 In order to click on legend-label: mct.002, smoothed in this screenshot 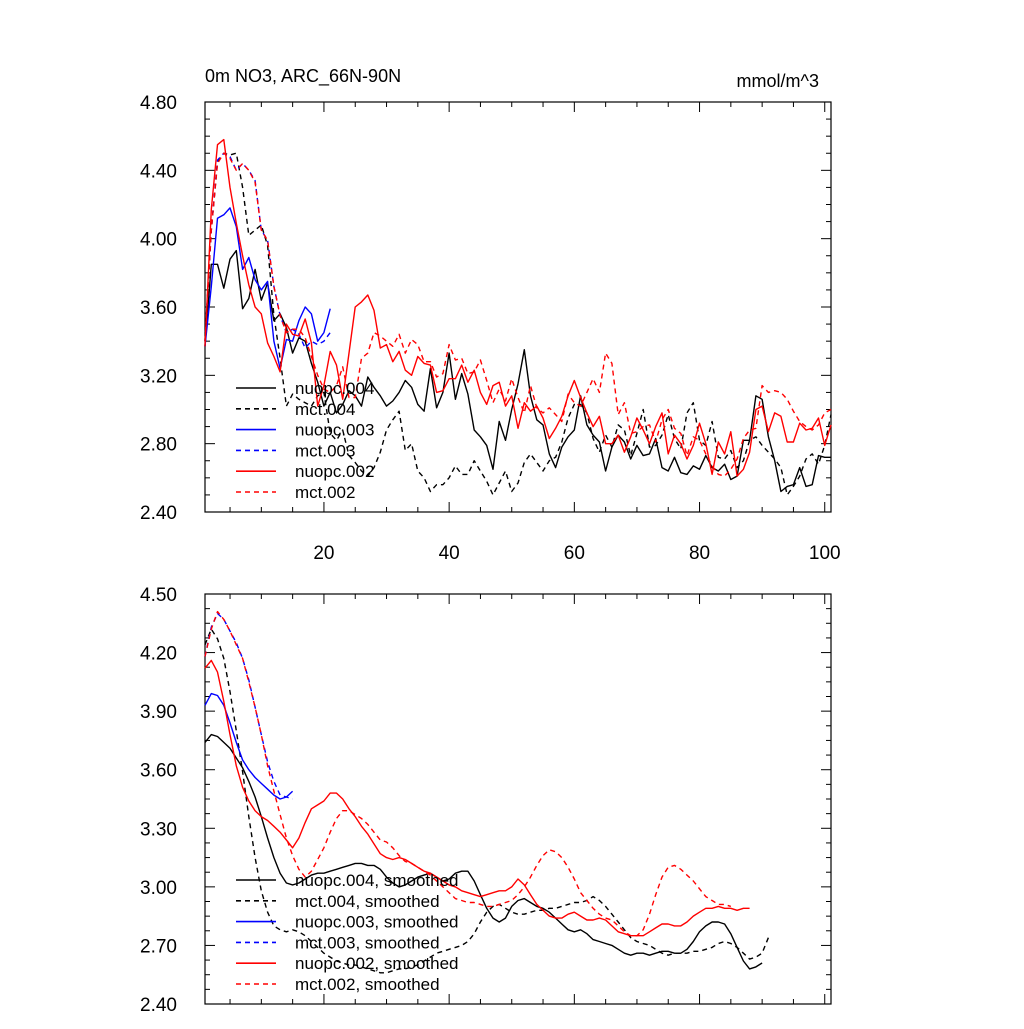, I will do `click(367, 984)`.